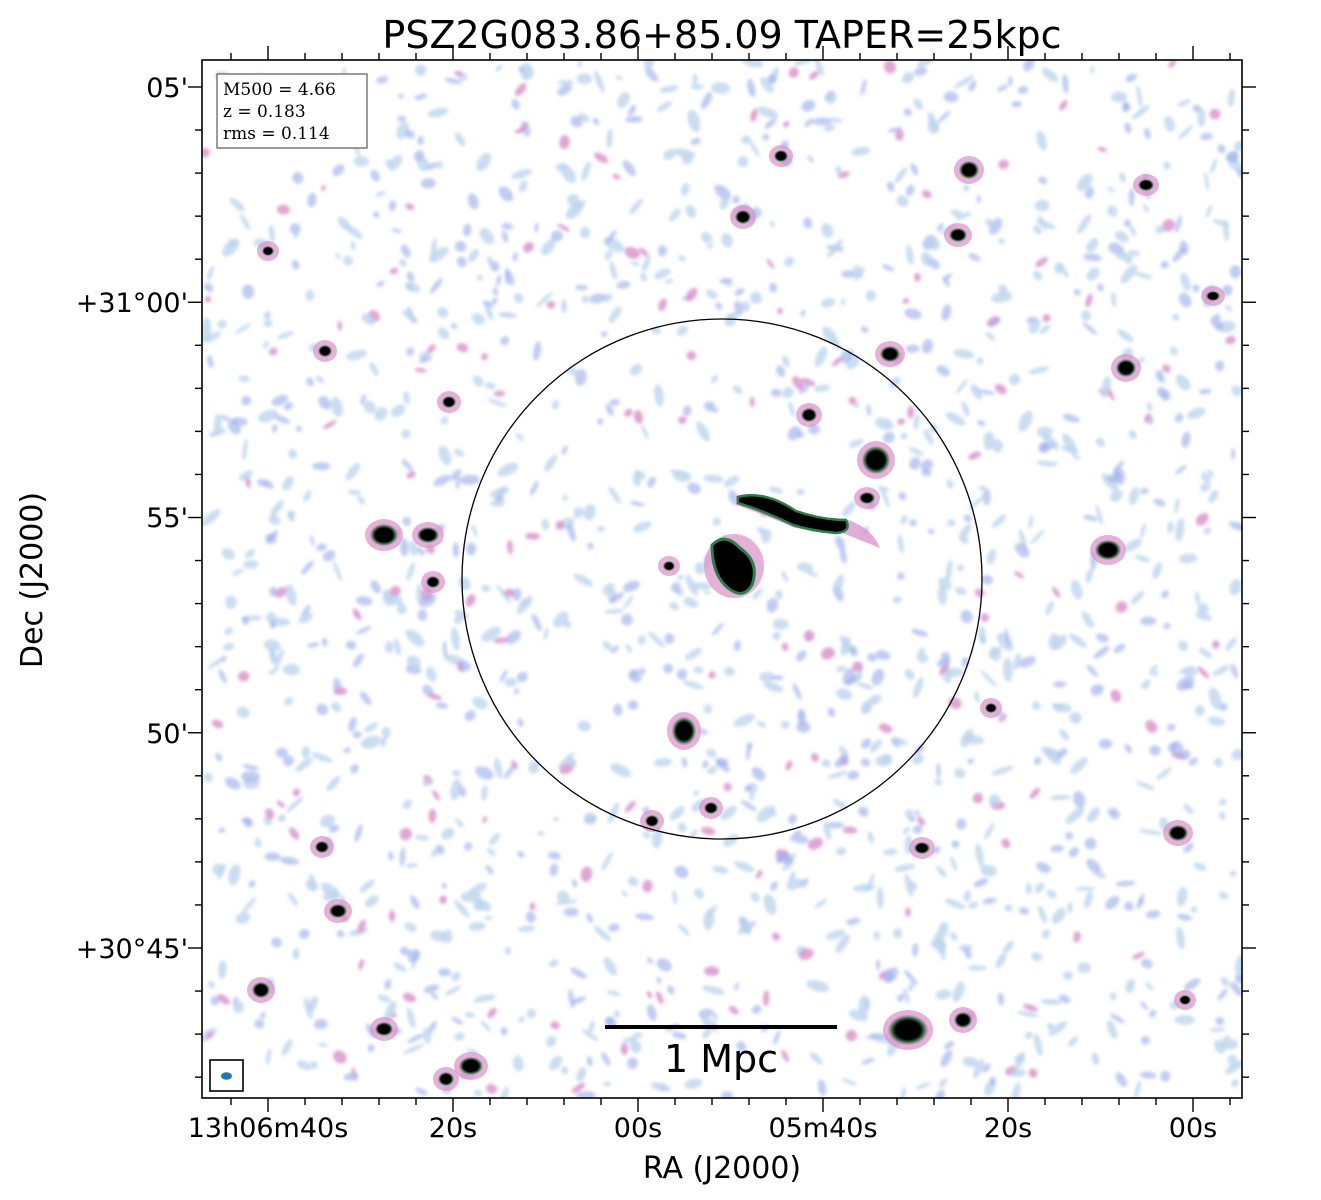  What do you see at coordinates (449, 402) in the screenshot?
I see `radio-source` at bounding box center [449, 402].